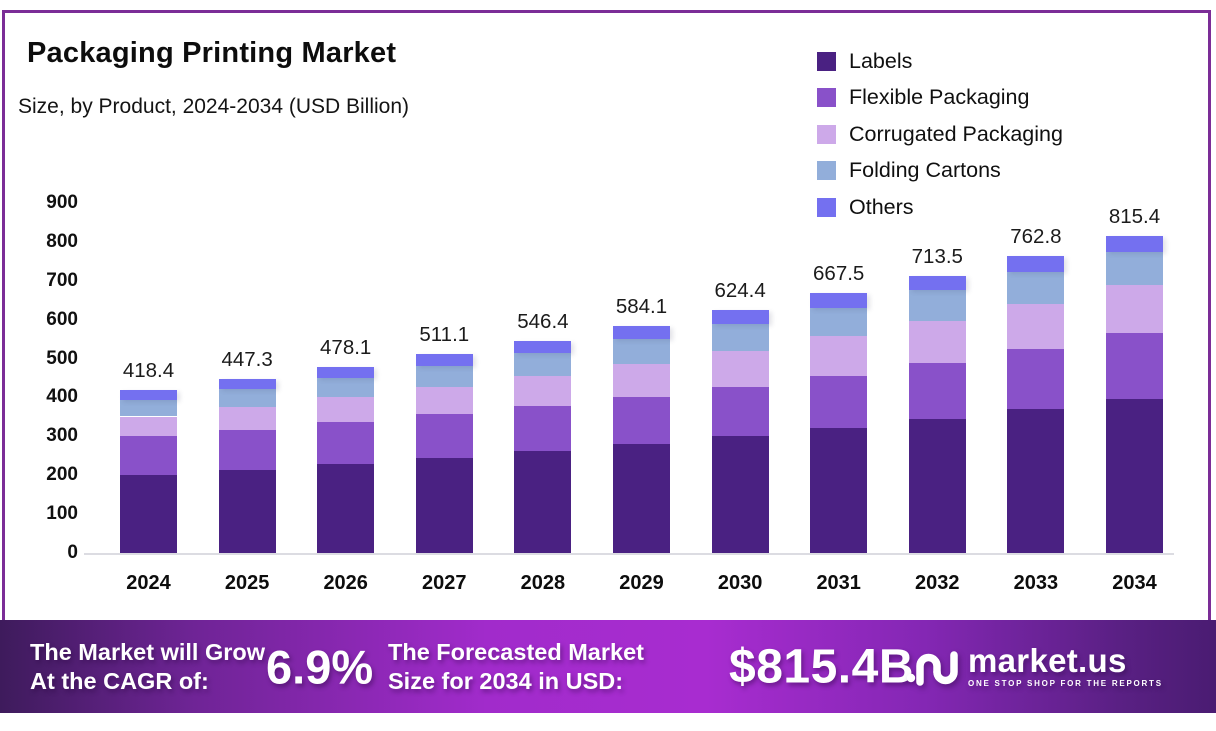 The height and width of the screenshot is (731, 1216). Describe the element at coordinates (826, 61) in the screenshot. I see `legend-swatch-labels` at that location.